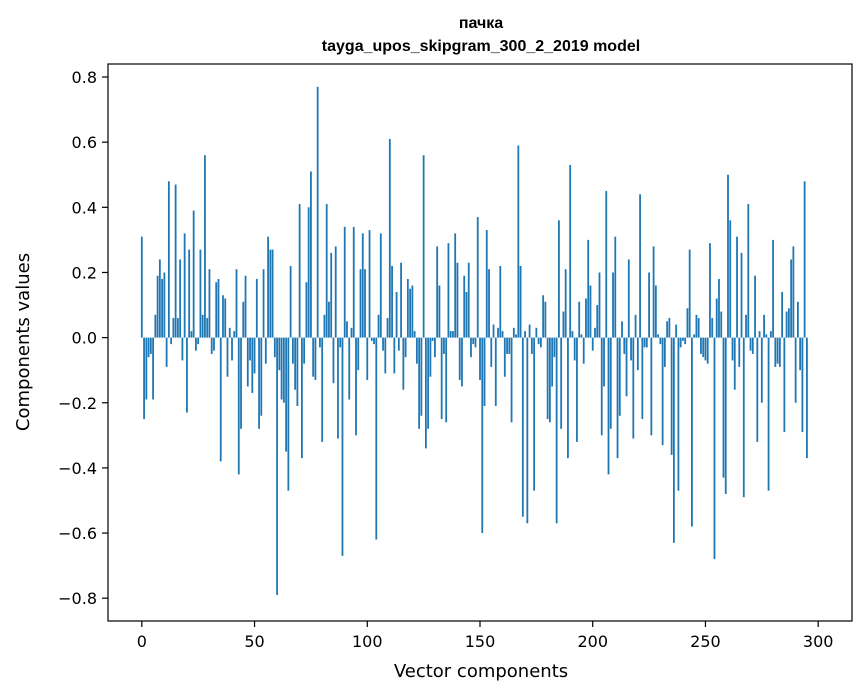  I want to click on y-tick-label: −0.4, so click(77, 468).